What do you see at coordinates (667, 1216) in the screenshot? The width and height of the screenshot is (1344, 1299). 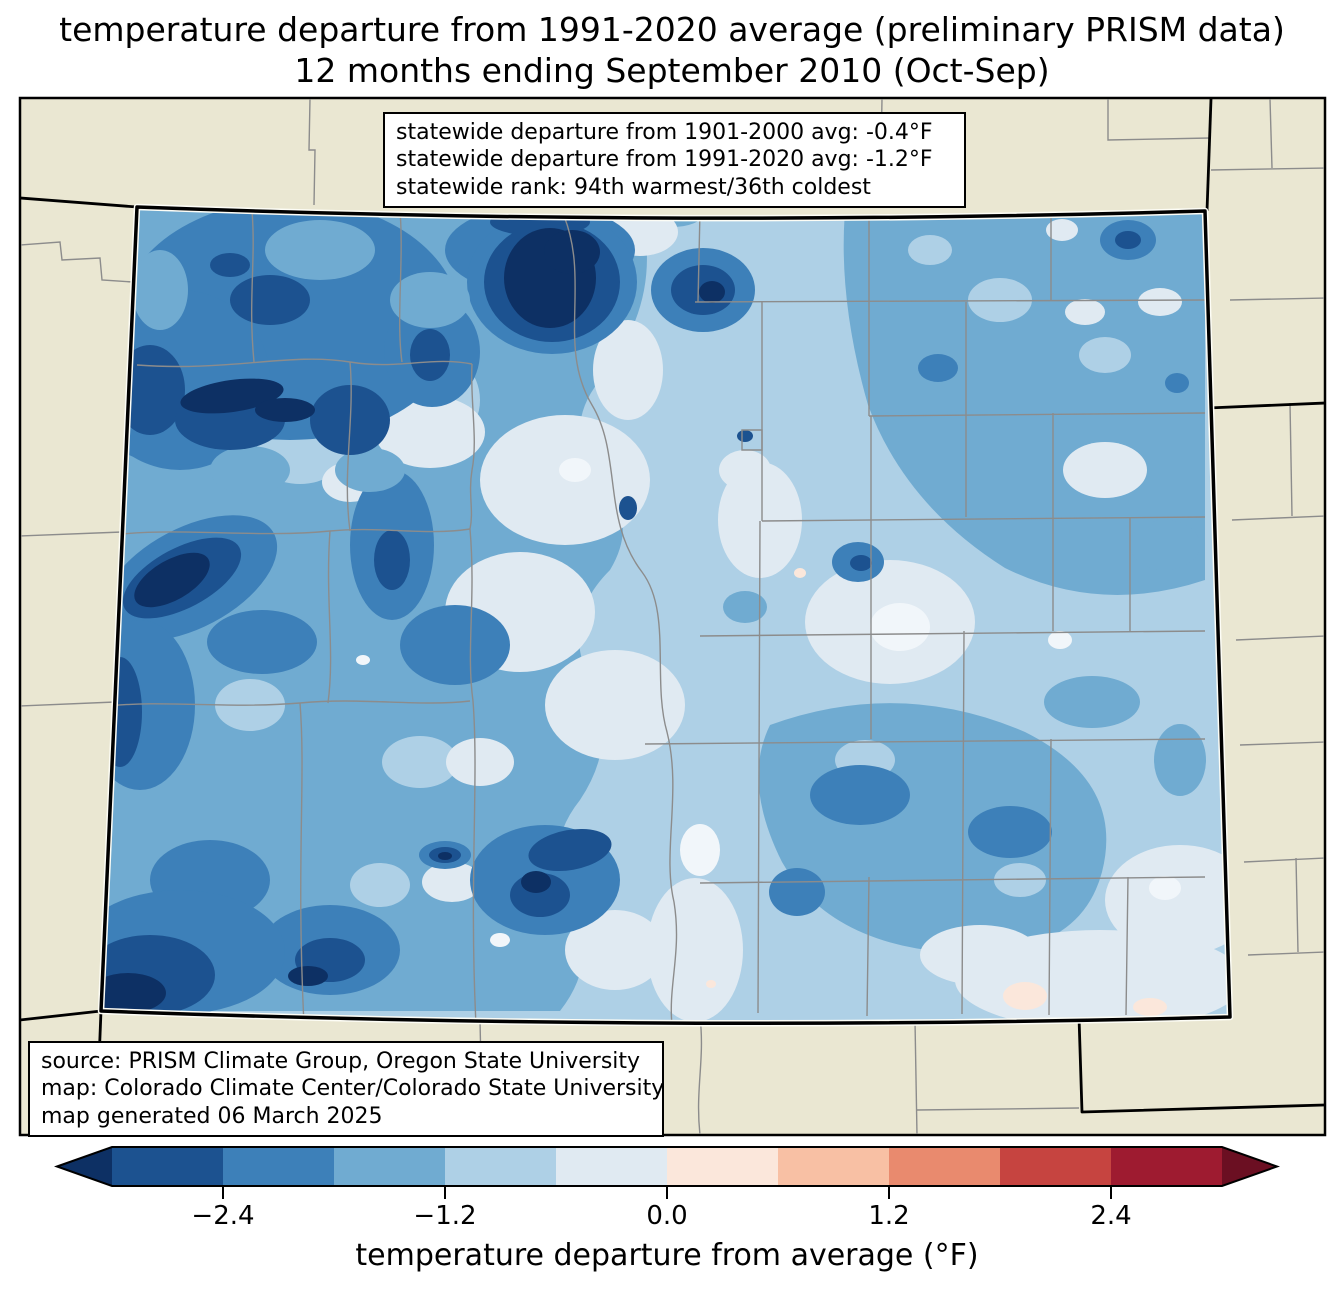 I see `colorbar-tick-0p0: 0.0` at bounding box center [667, 1216].